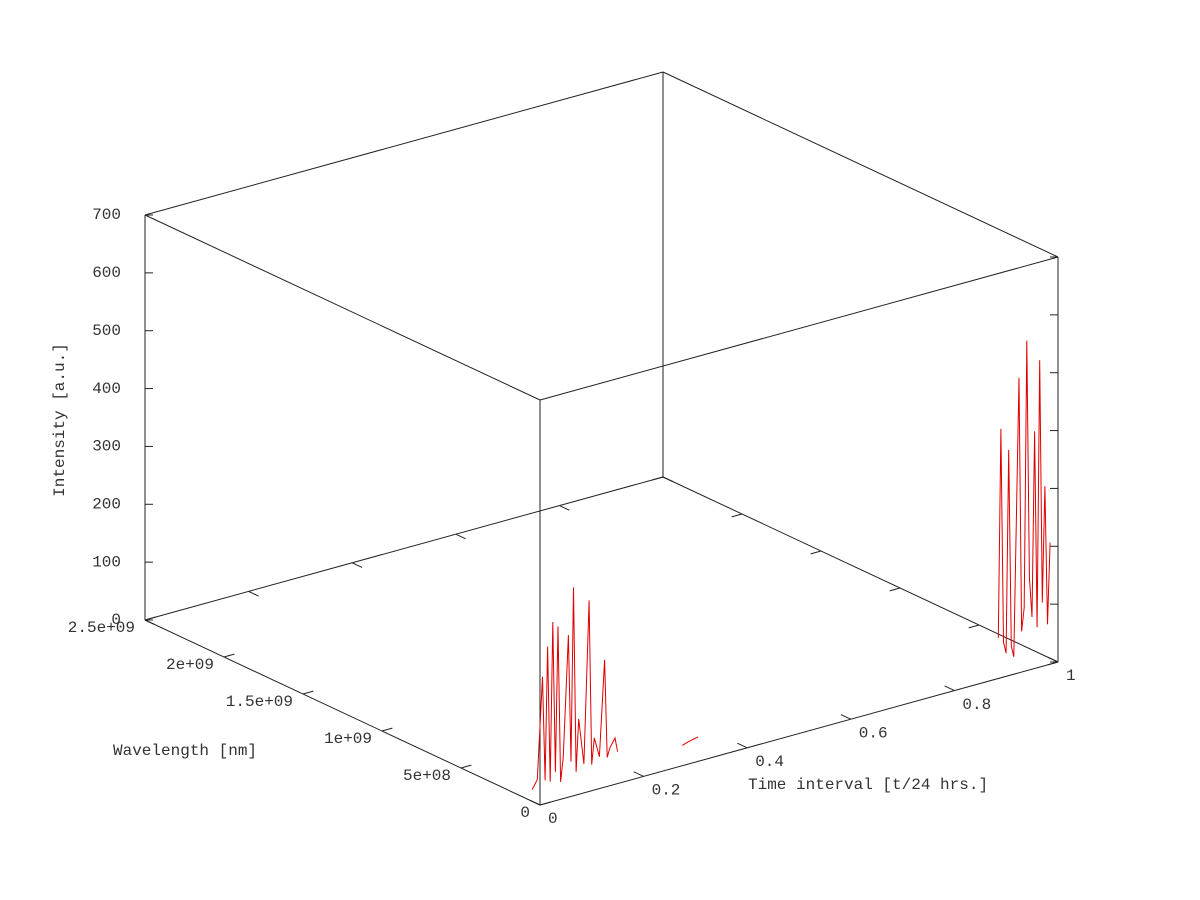 The image size is (1200, 900). What do you see at coordinates (106, 447) in the screenshot?
I see `z-tick-label: 300` at bounding box center [106, 447].